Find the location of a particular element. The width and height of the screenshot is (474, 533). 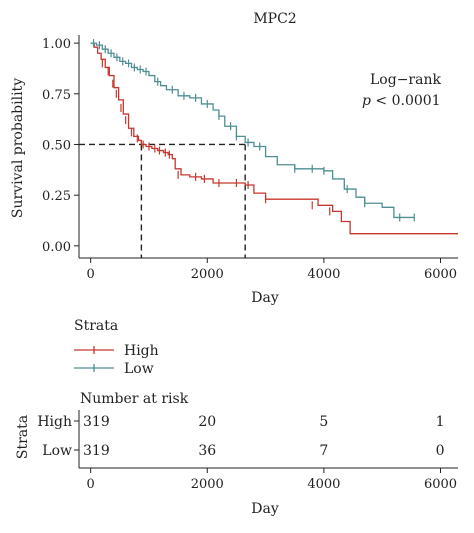

risk-row-label-high: High is located at coordinates (54, 422).